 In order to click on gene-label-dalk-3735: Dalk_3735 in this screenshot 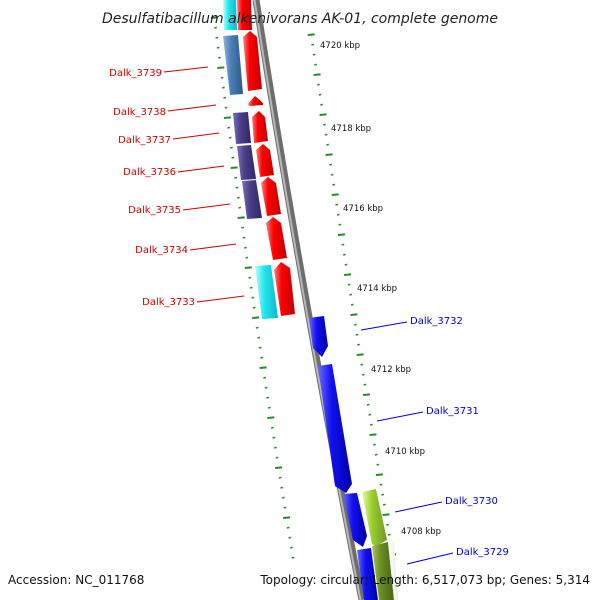, I will do `click(154, 210)`.